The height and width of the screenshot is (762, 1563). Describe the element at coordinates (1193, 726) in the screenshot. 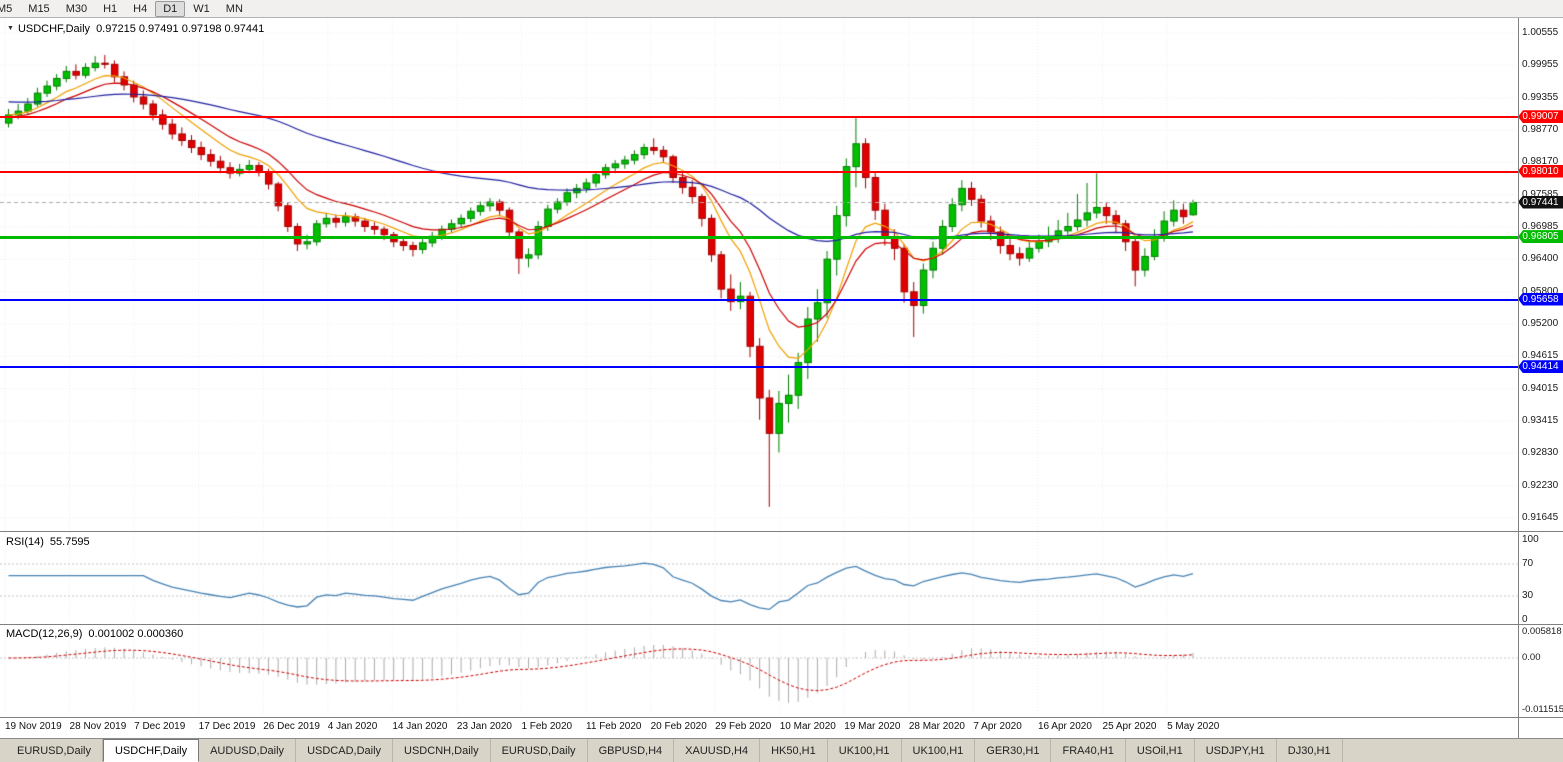

I see `date-axis-label: 5 May 2020` at that location.